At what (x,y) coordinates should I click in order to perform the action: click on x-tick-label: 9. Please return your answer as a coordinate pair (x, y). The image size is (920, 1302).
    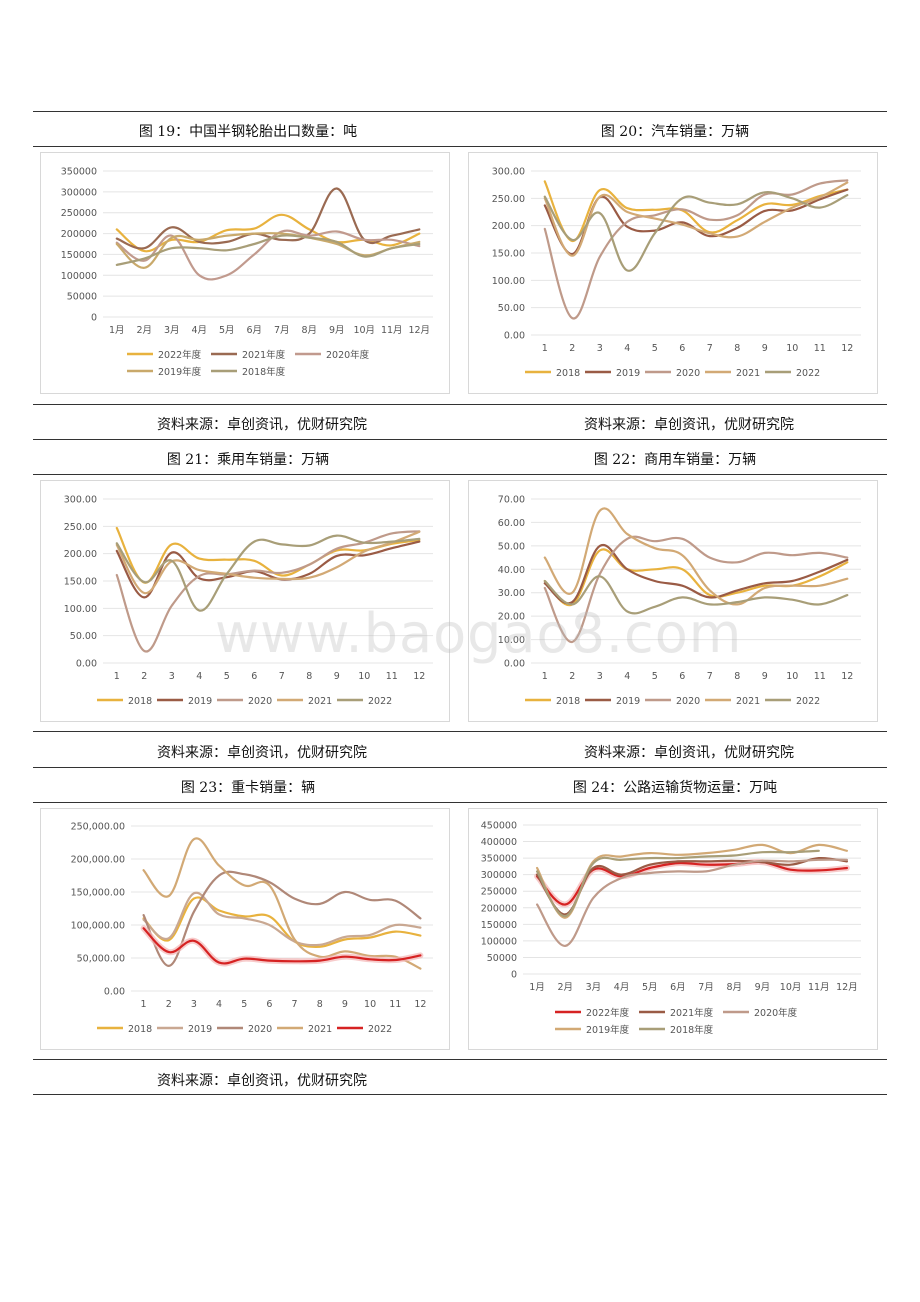
    Looking at the image, I should click on (337, 676).